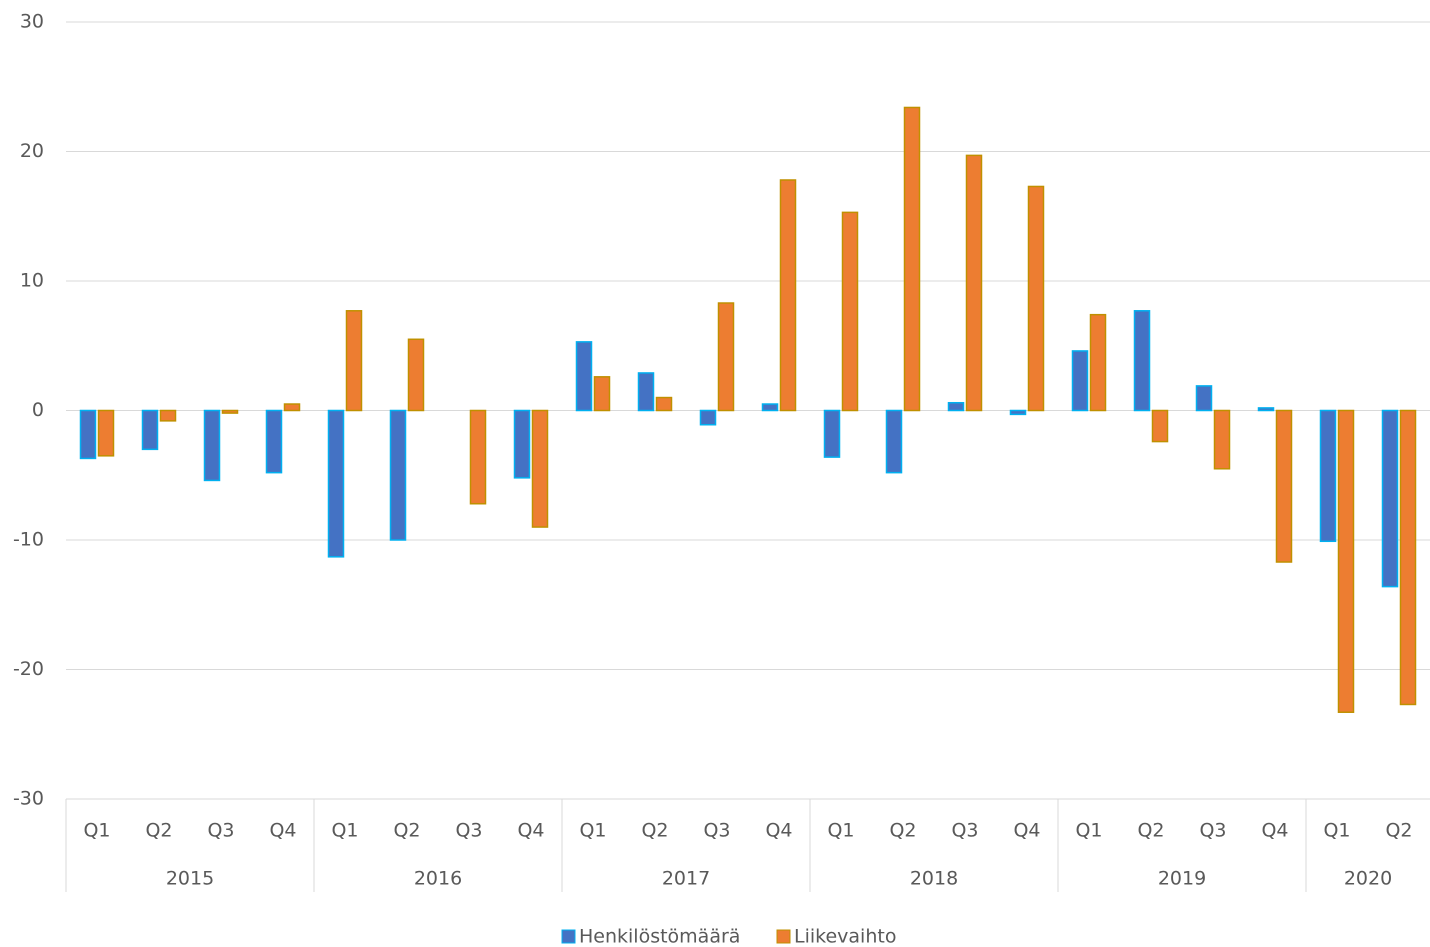 This screenshot has width=1430, height=947. What do you see at coordinates (38, 410) in the screenshot?
I see `y-tick-label: 0` at bounding box center [38, 410].